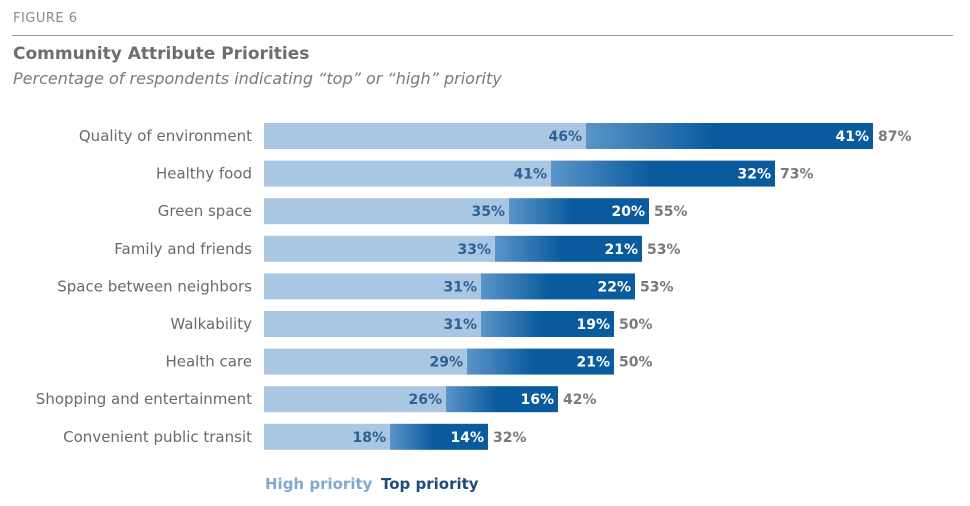 The width and height of the screenshot is (970, 506). Describe the element at coordinates (530, 175) in the screenshot. I see `data-label-high-priority: 41%` at that location.